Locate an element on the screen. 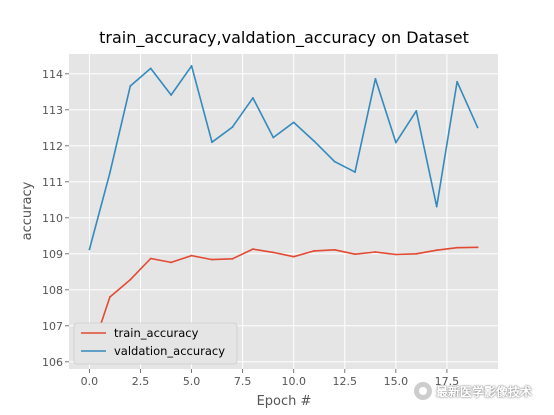 This screenshot has height=415, width=554. x-tick-label: 17.5 is located at coordinates (447, 381).